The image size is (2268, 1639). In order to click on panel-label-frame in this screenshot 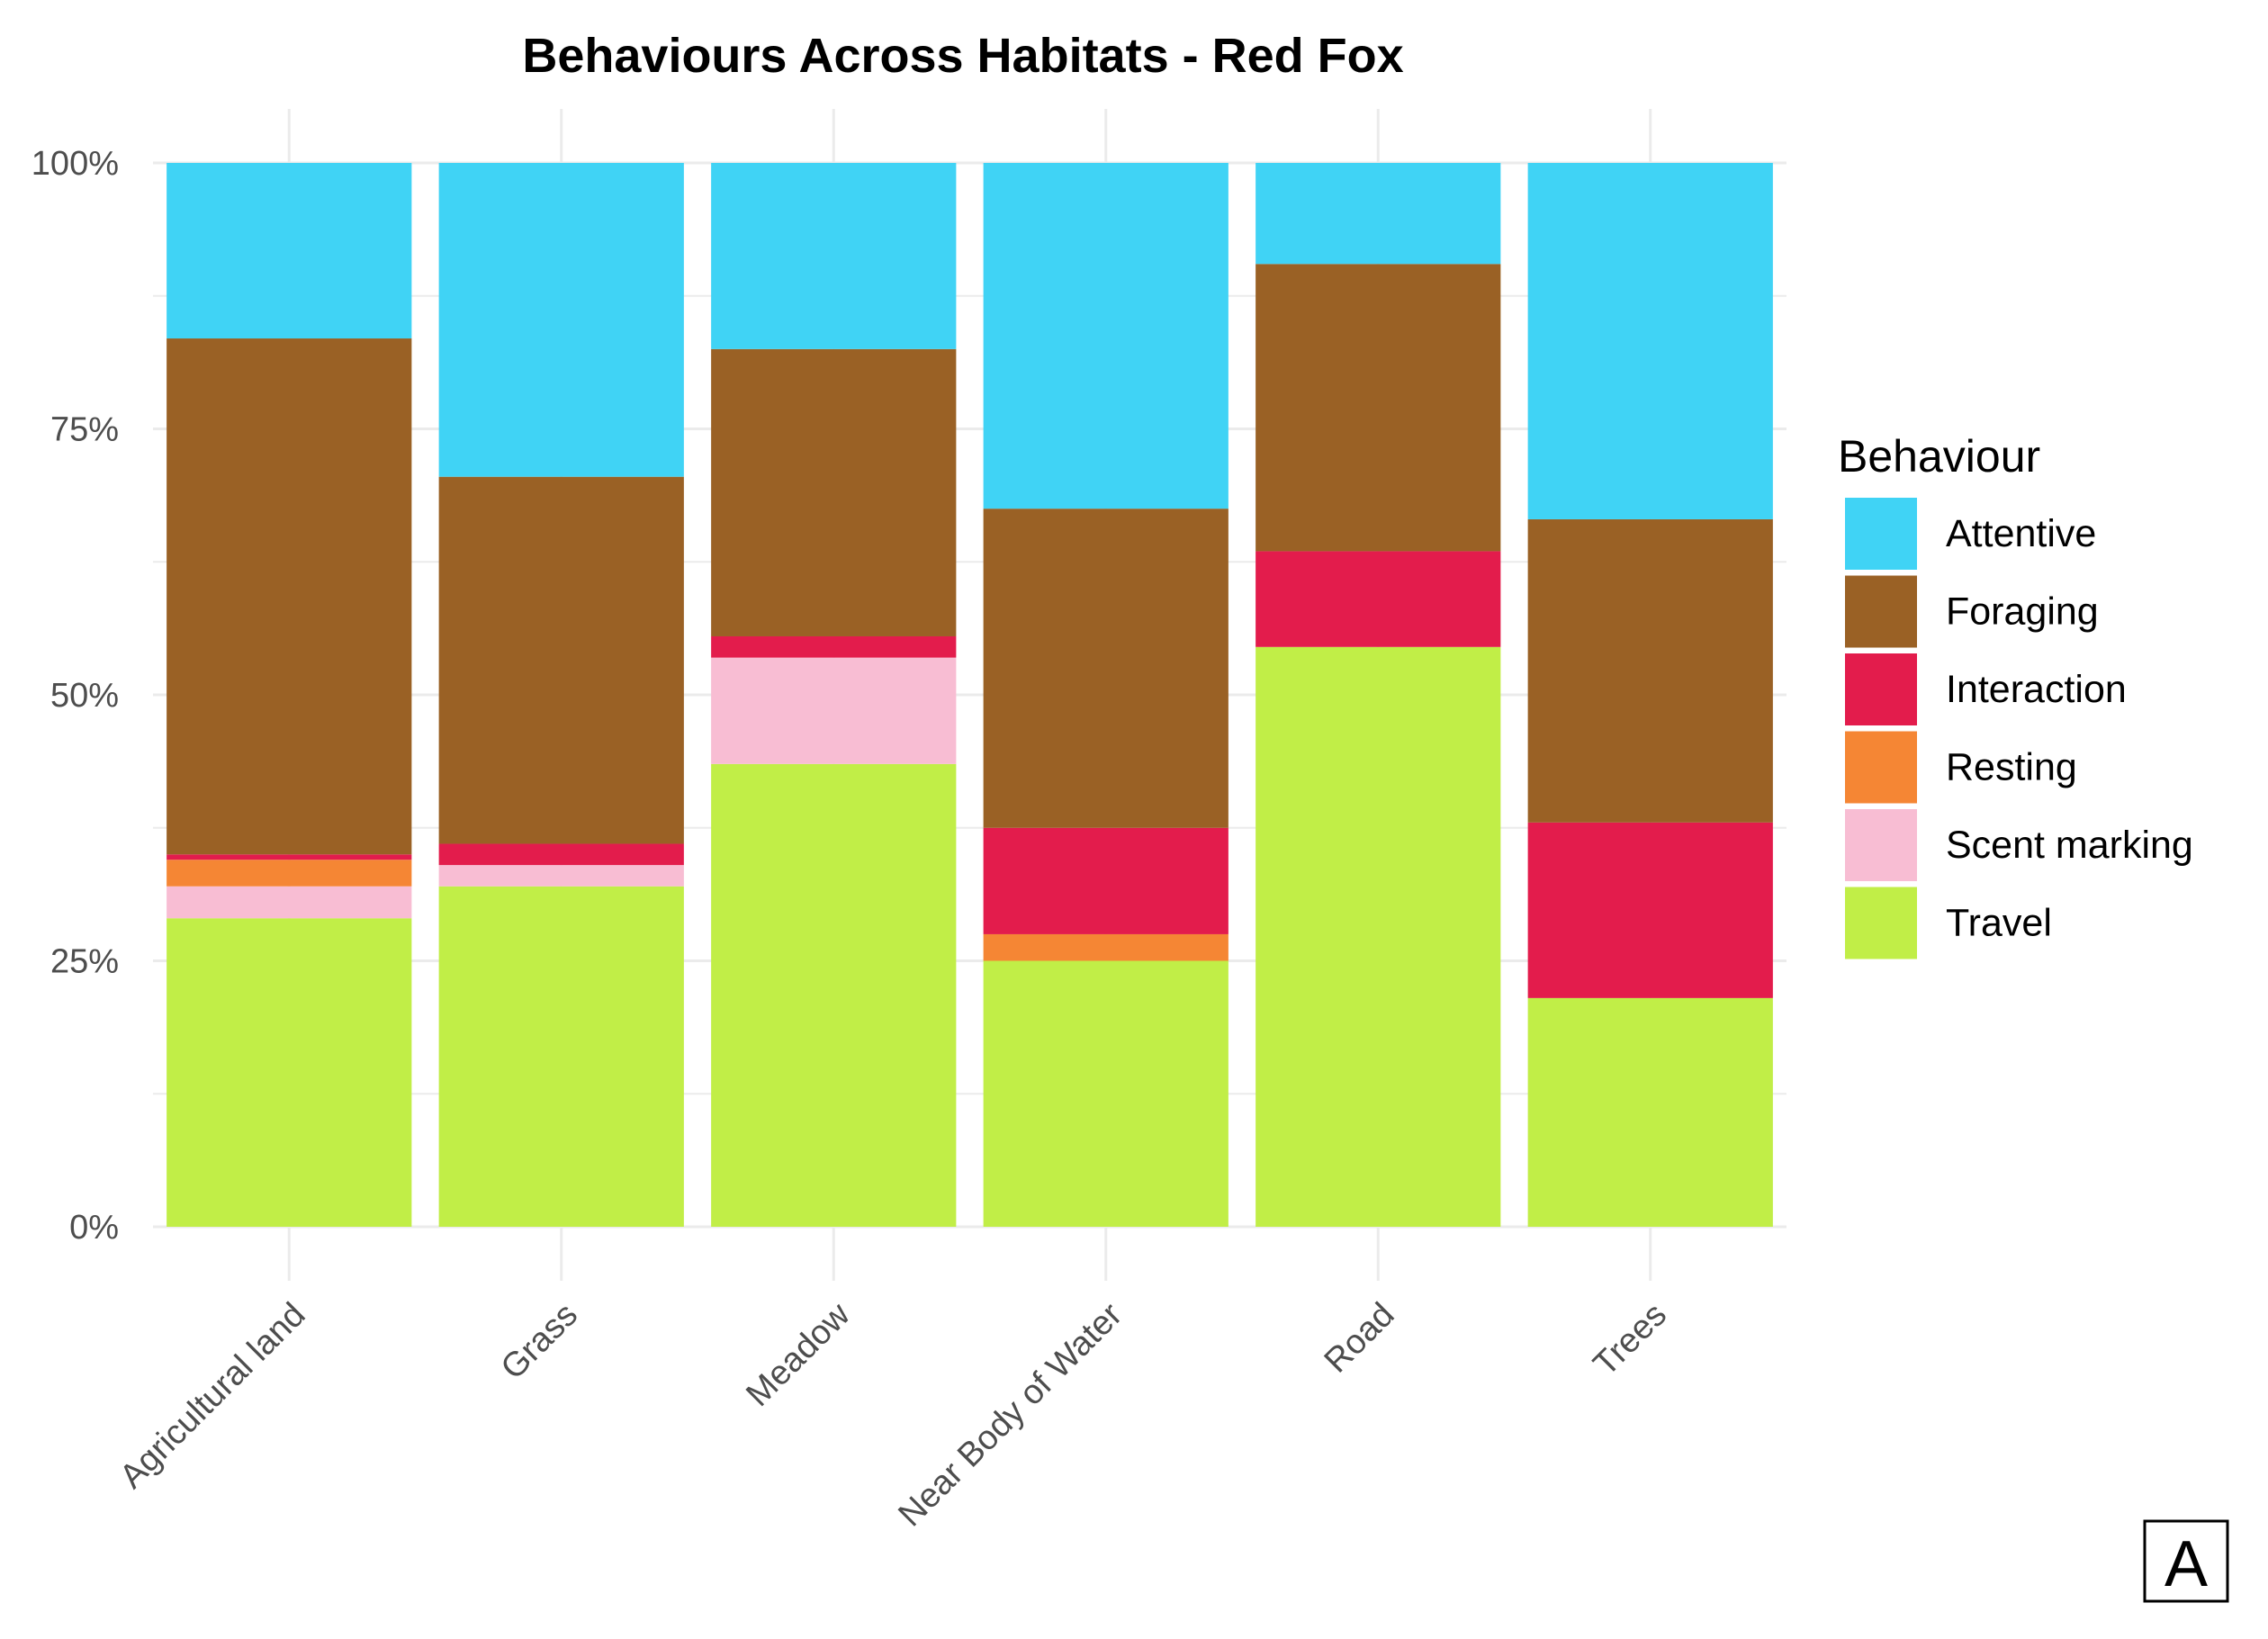, I will do `click(2186, 1561)`.